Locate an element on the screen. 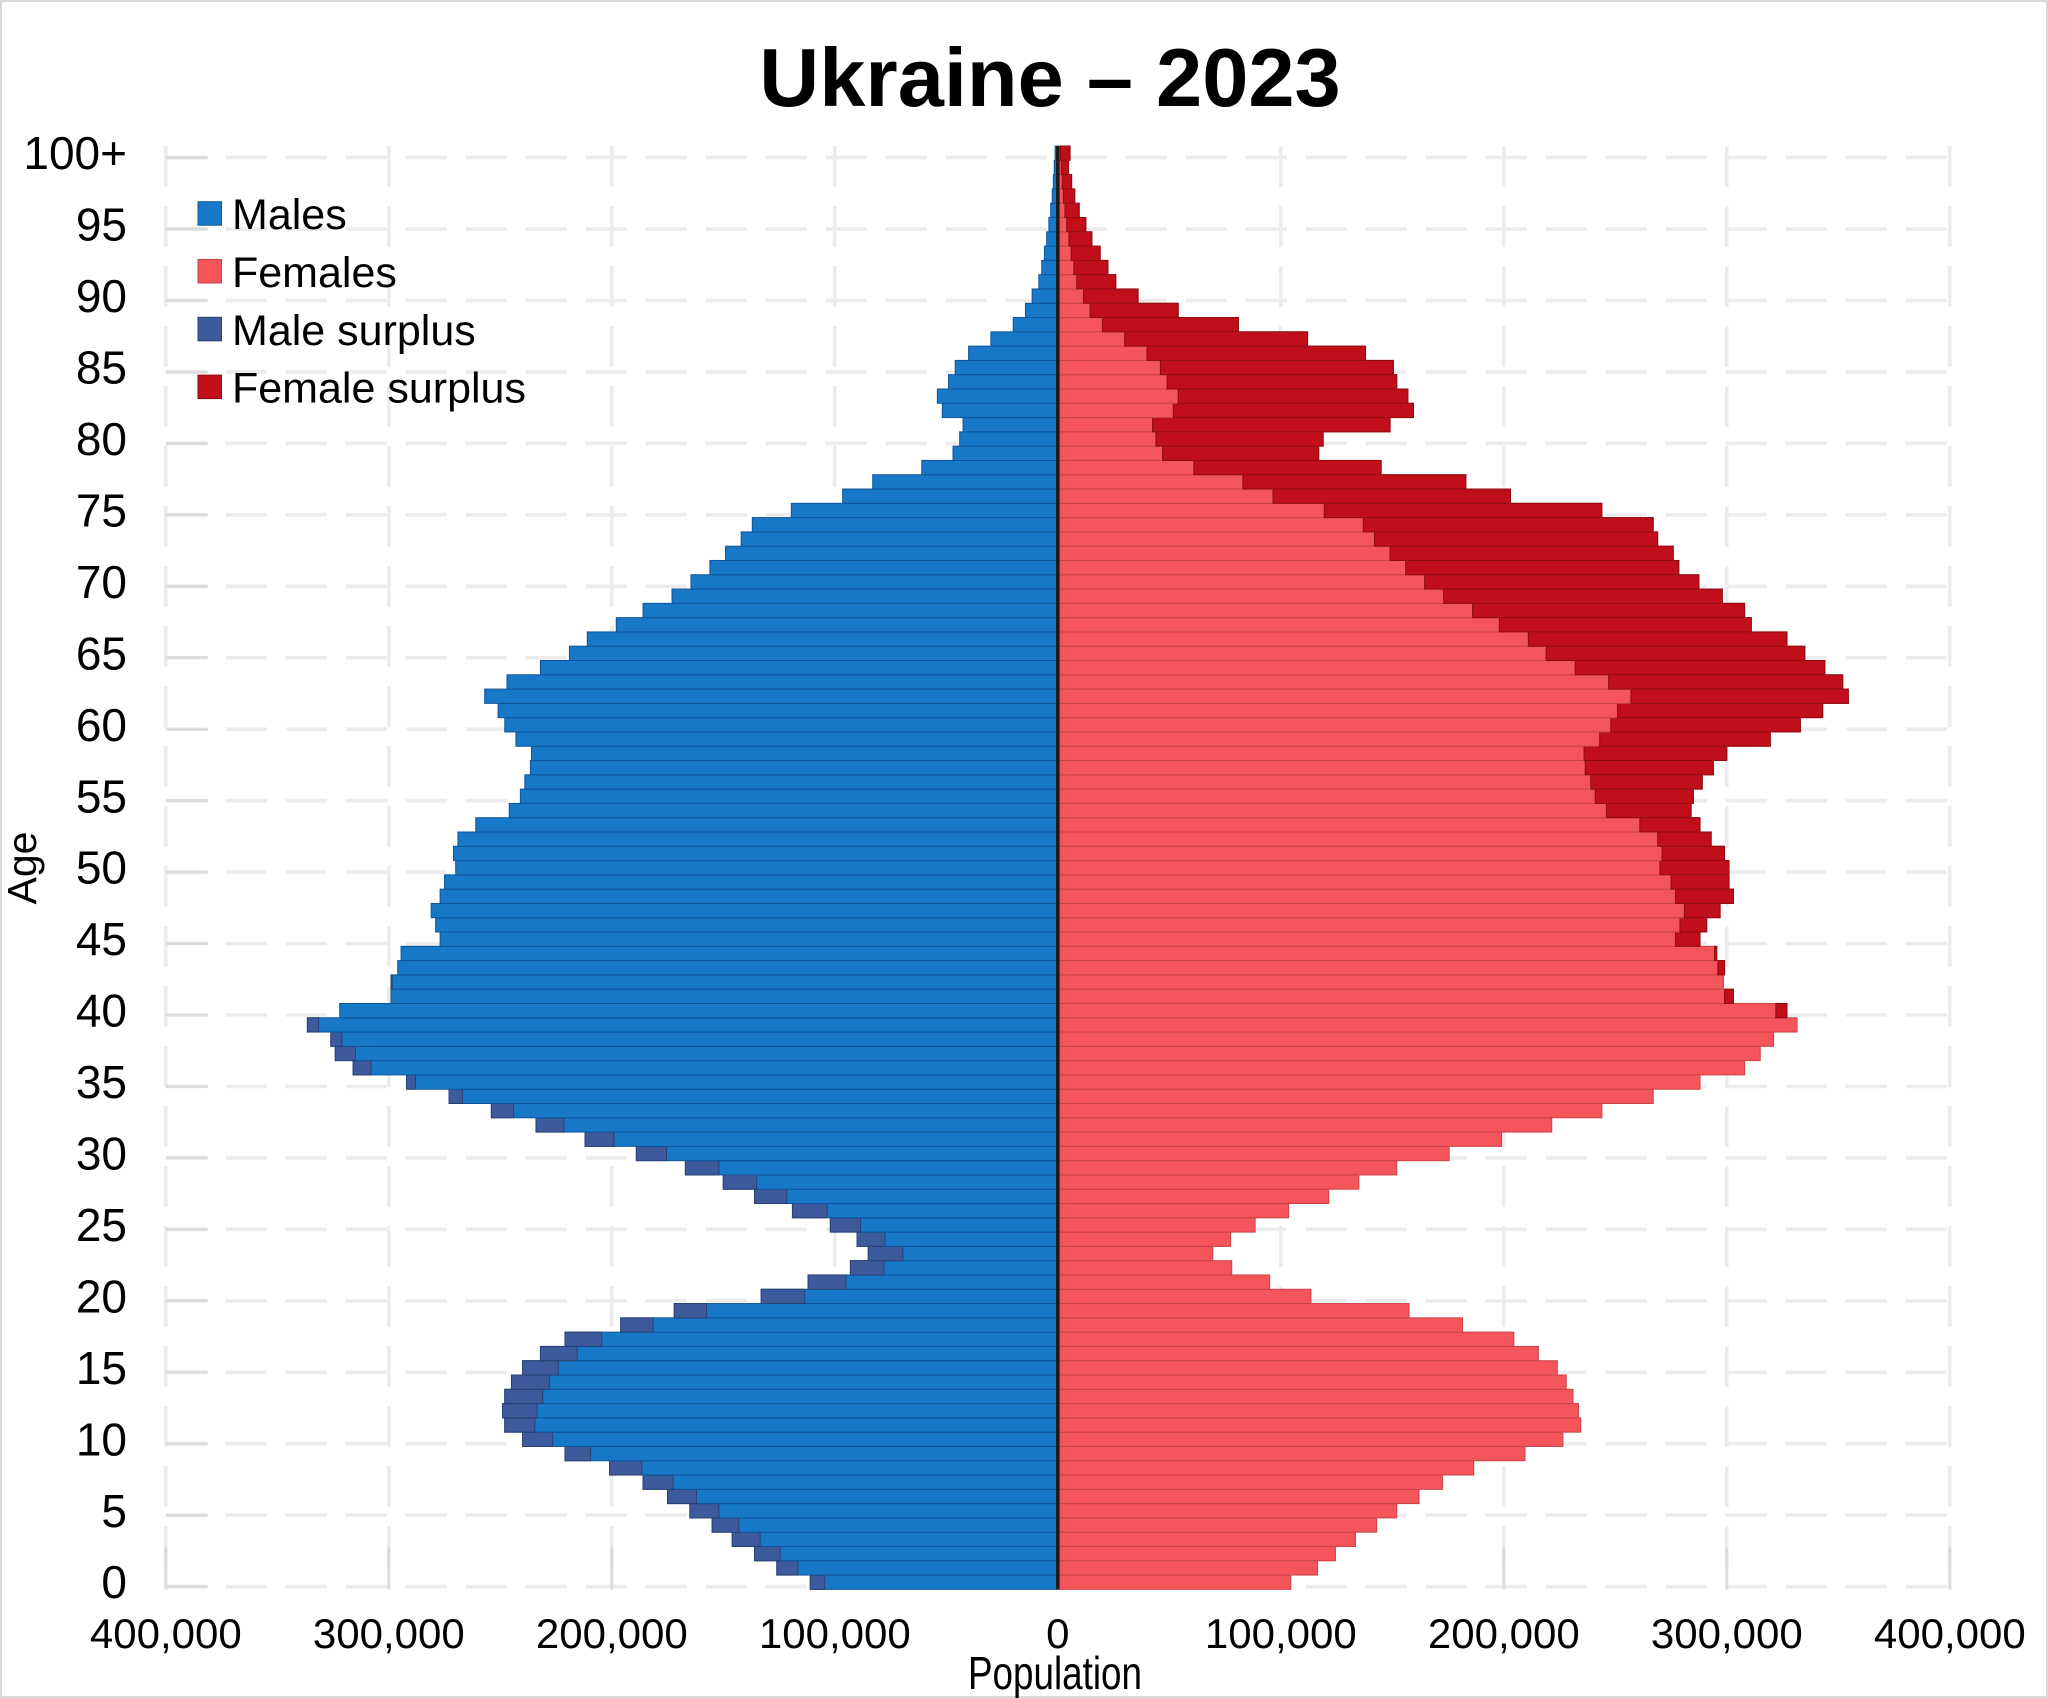  svg-text: 45 is located at coordinates (101, 939).